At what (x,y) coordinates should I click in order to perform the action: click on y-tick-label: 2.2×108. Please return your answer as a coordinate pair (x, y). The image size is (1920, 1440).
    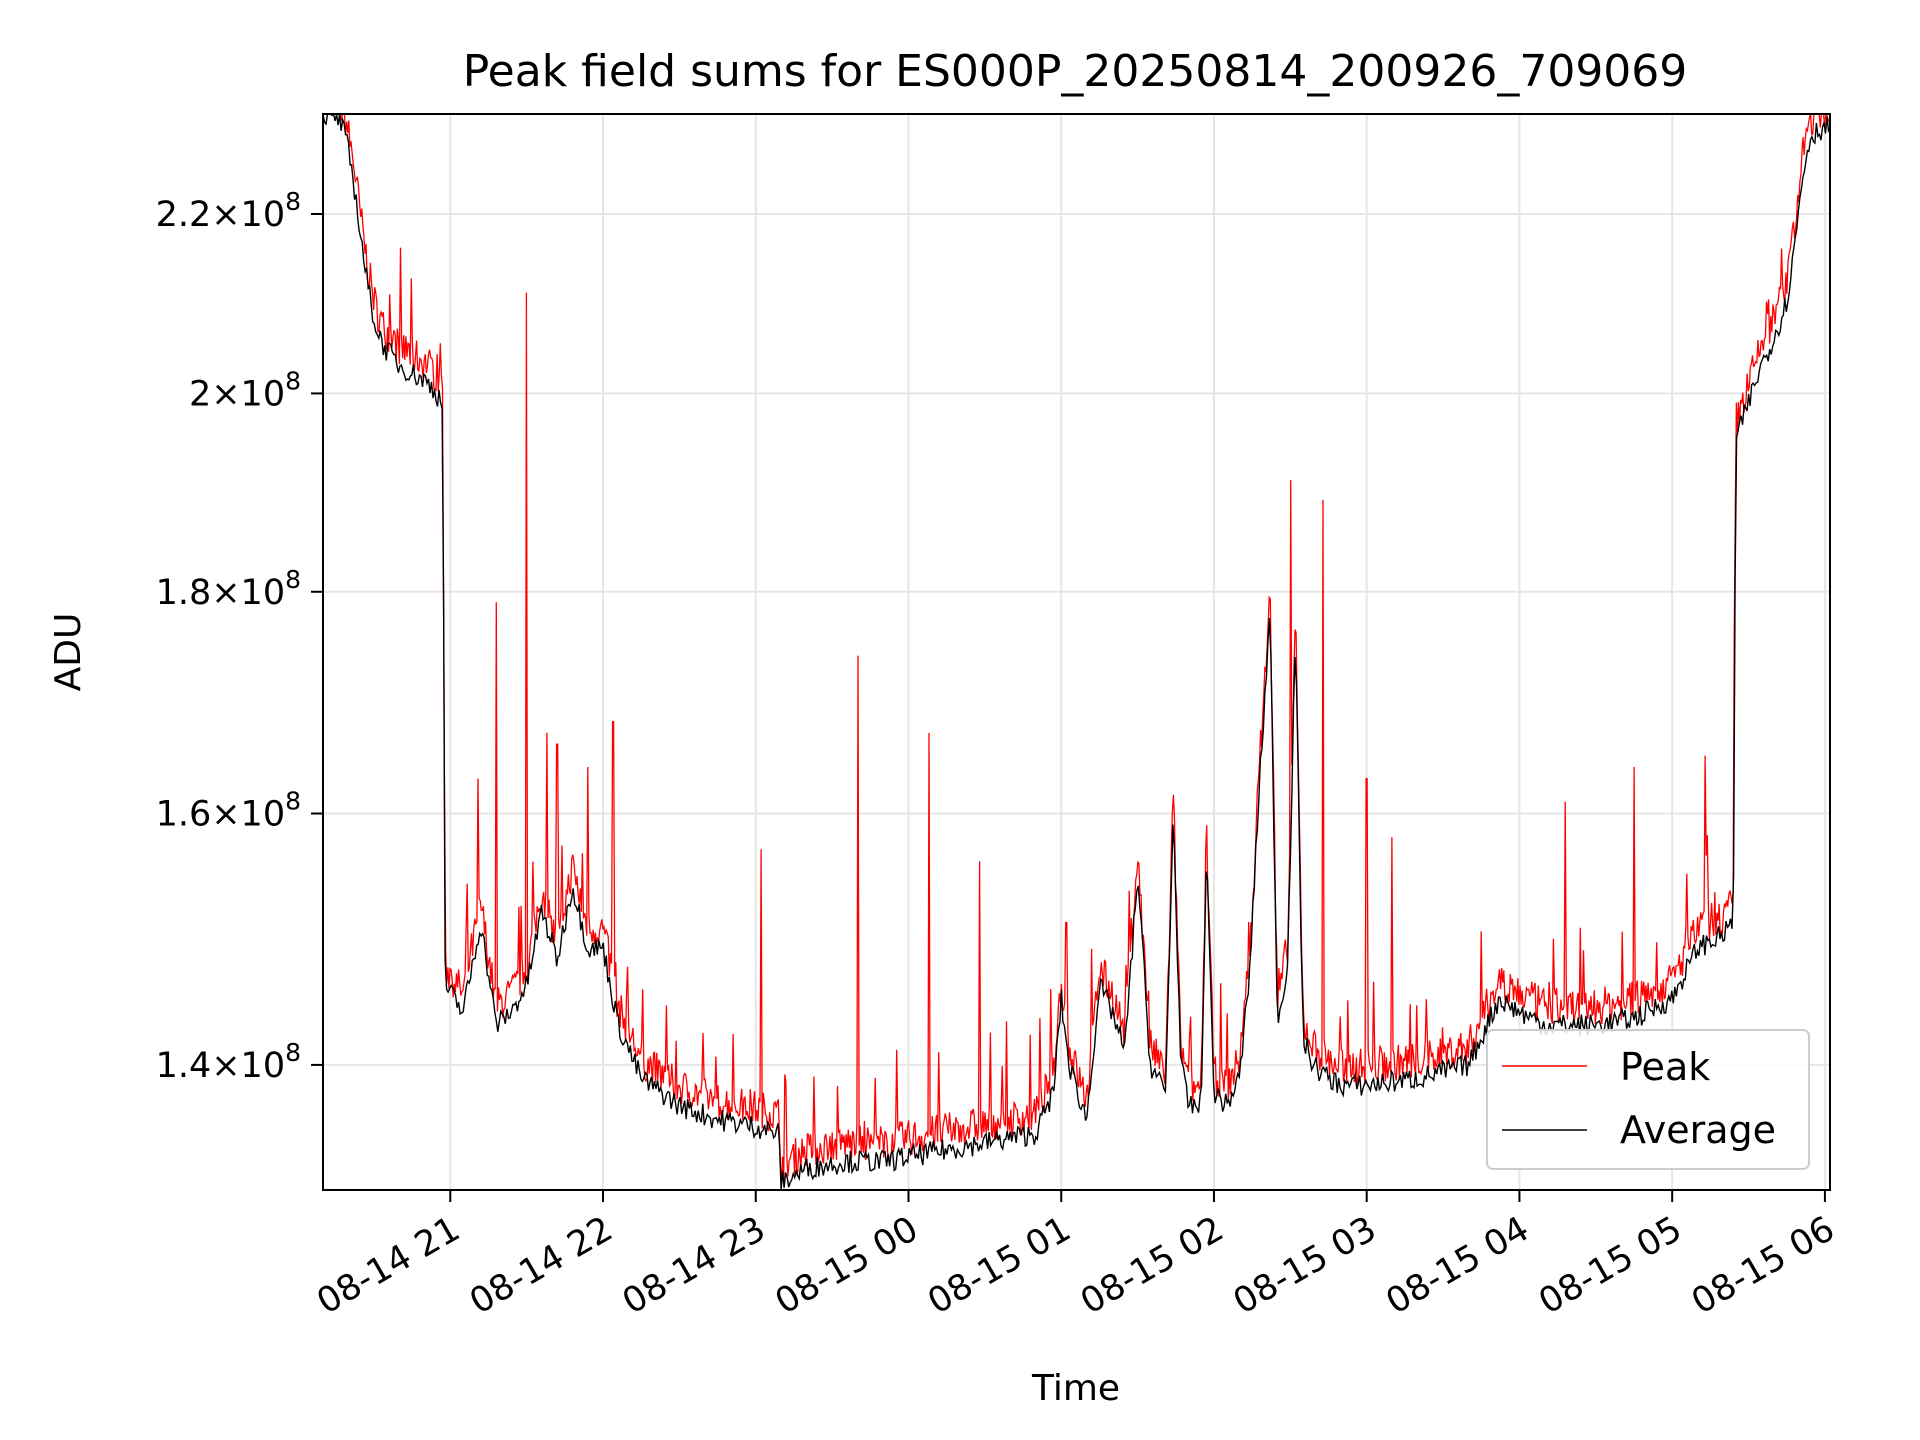
    Looking at the image, I should click on (228, 211).